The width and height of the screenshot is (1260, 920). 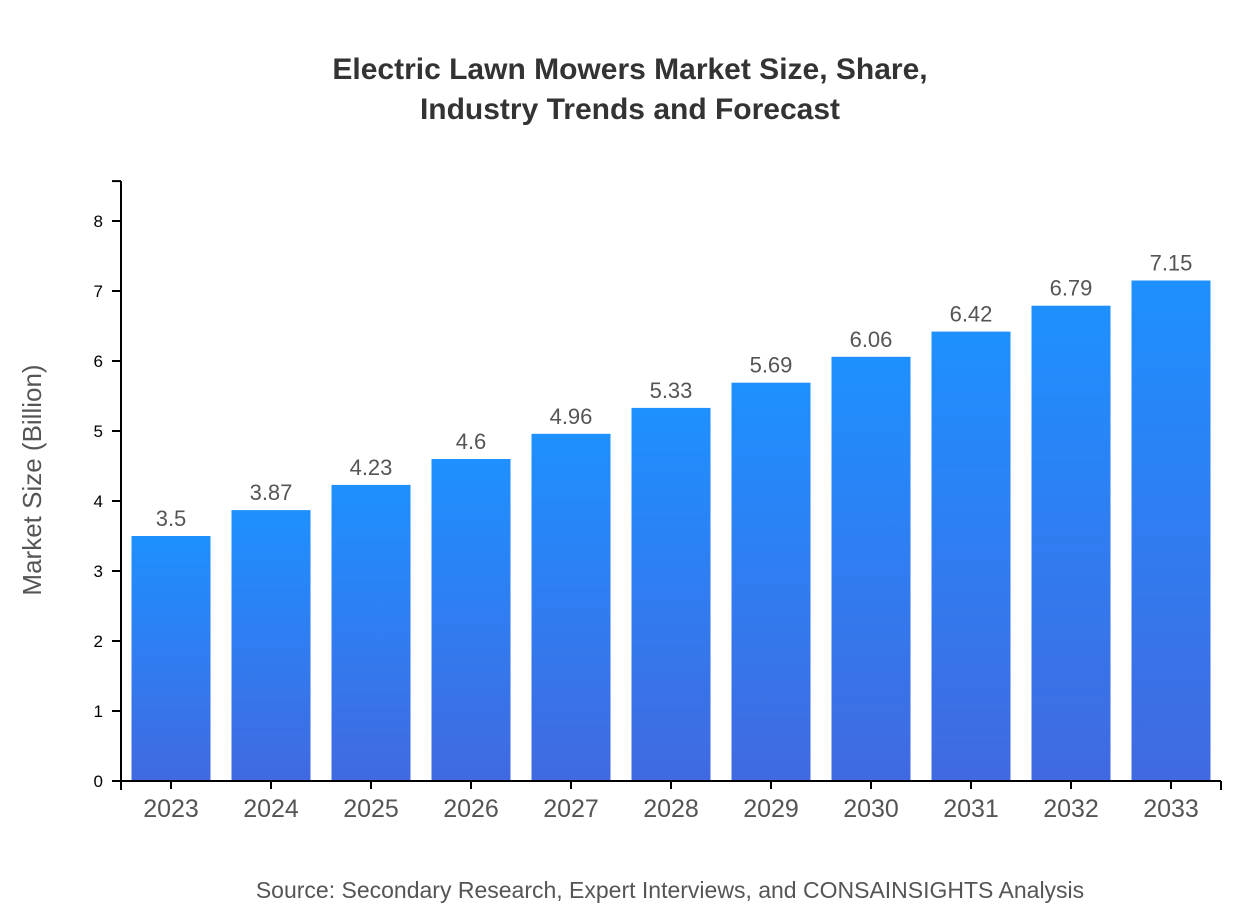 What do you see at coordinates (1171, 530) in the screenshot?
I see `bar-2033` at bounding box center [1171, 530].